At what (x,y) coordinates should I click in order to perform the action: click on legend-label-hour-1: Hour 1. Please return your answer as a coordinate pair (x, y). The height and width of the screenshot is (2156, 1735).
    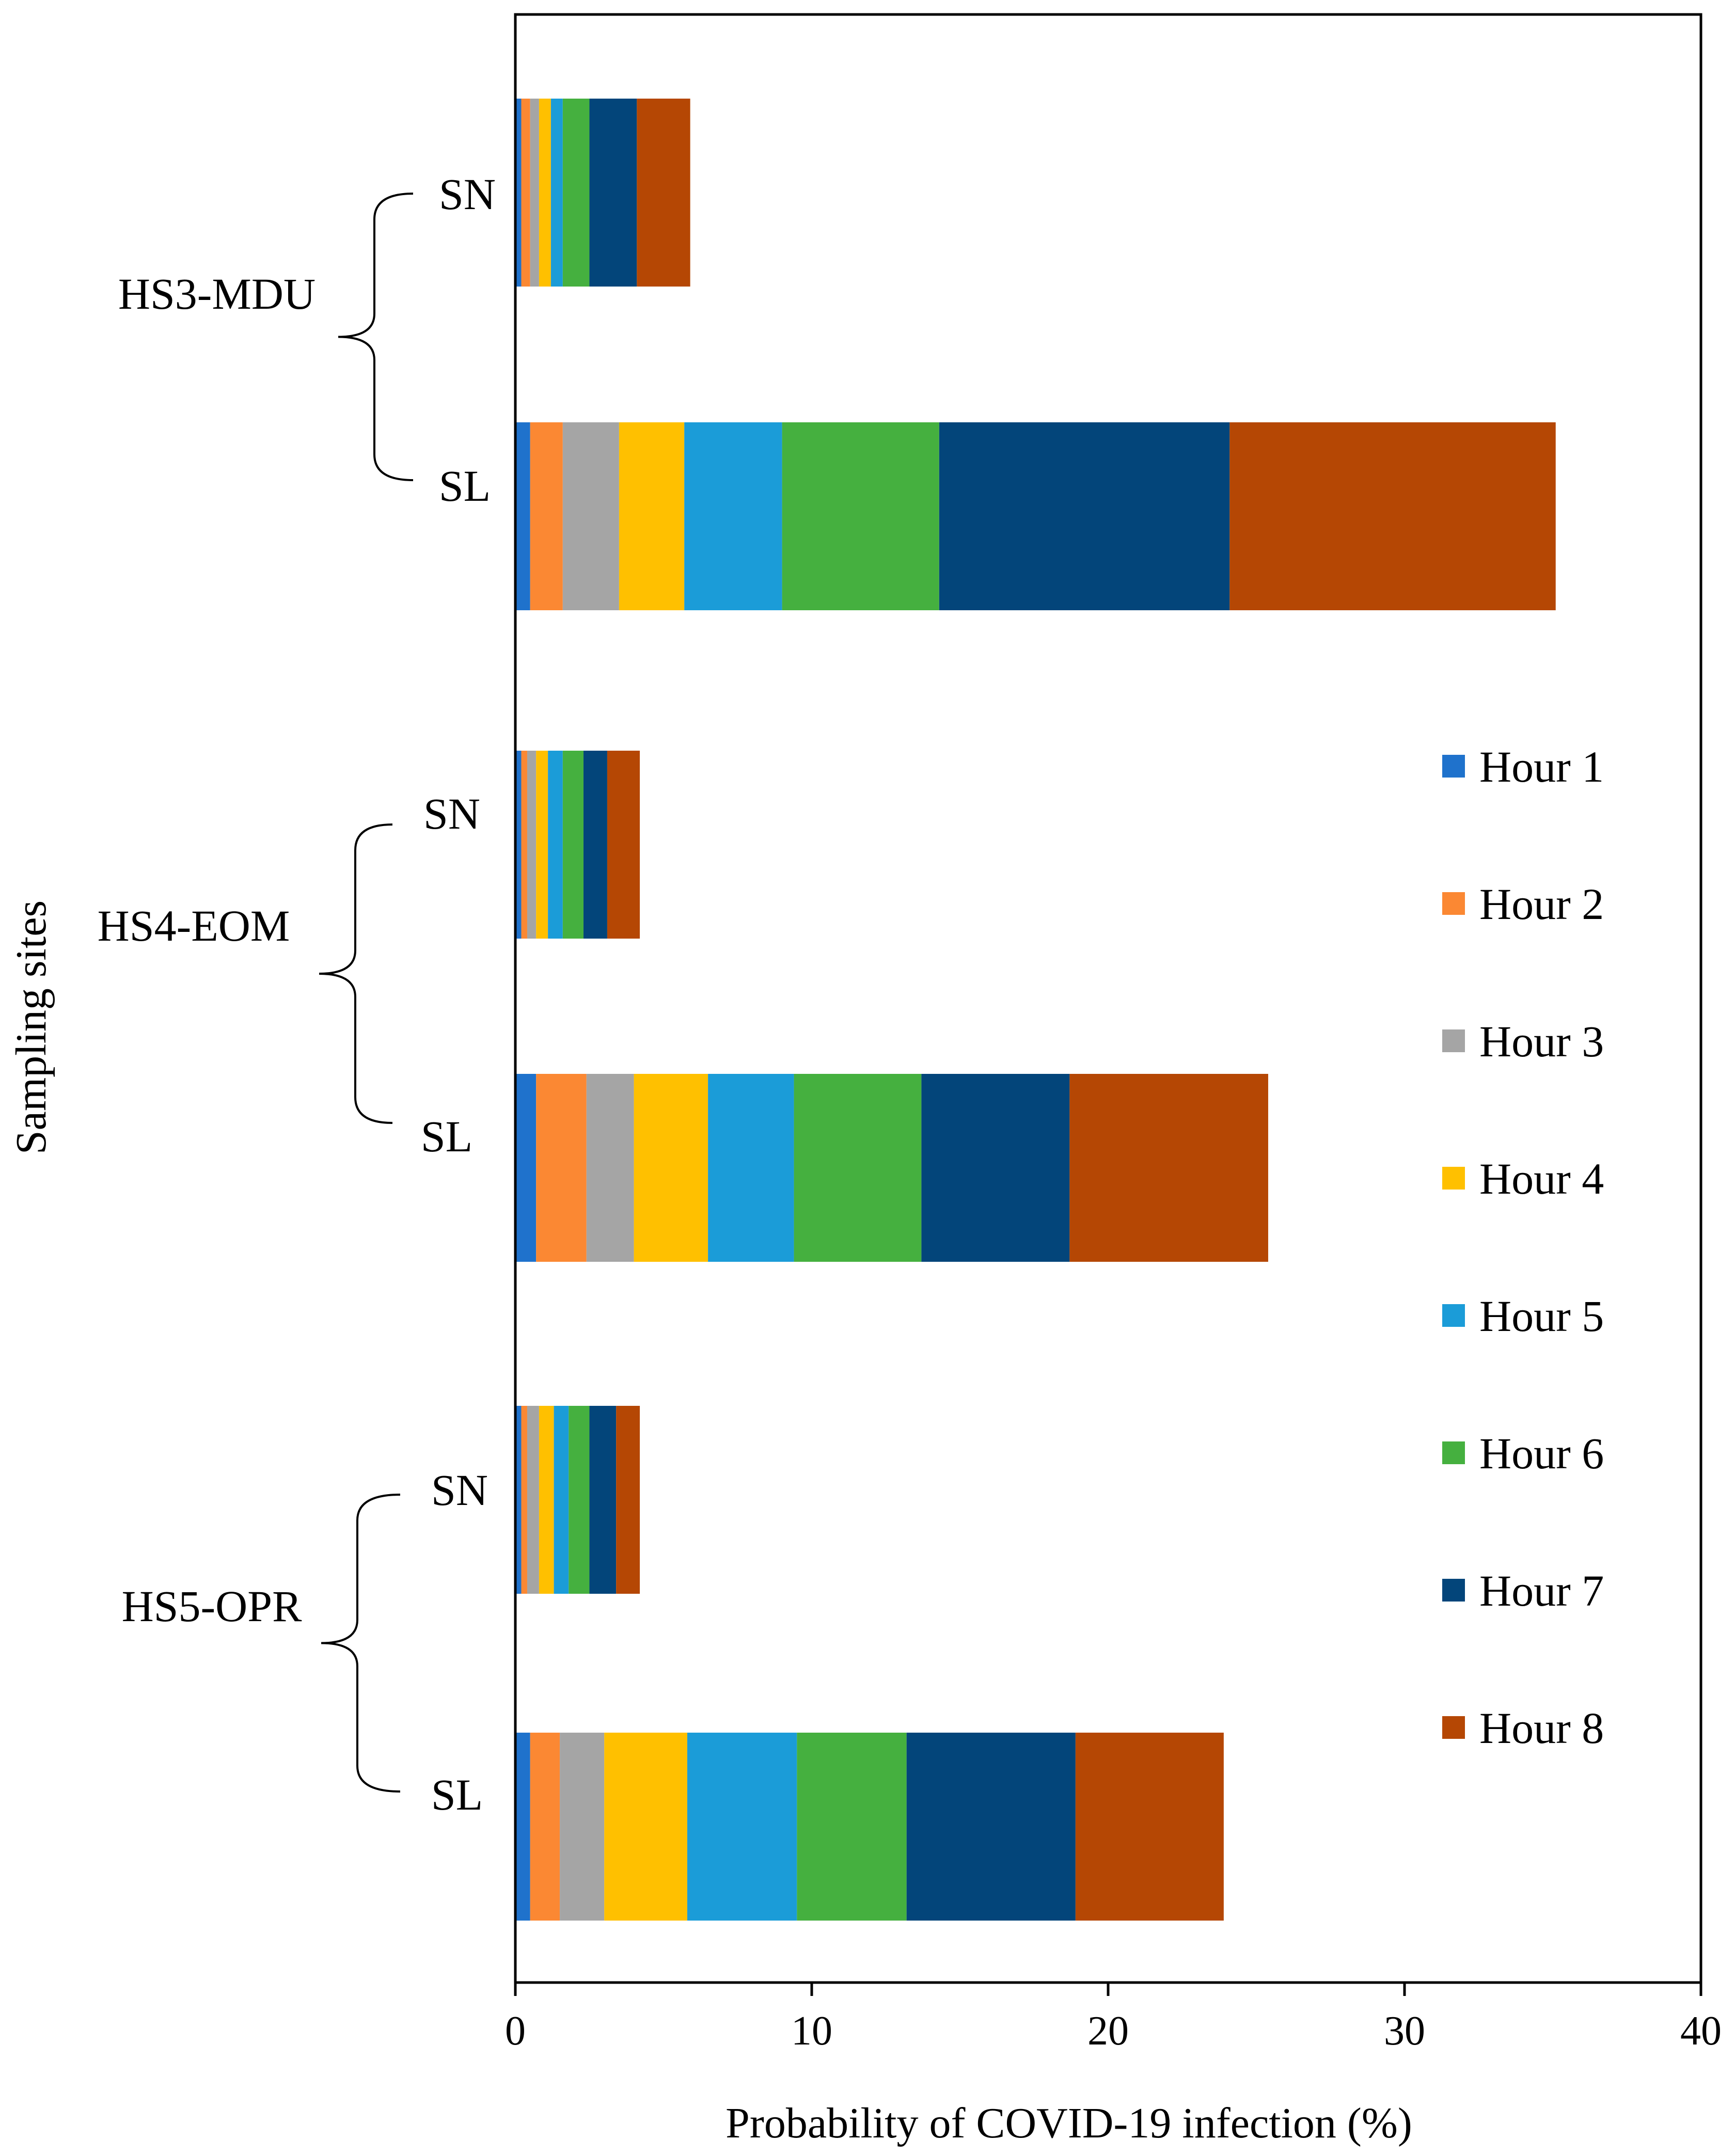
    Looking at the image, I should click on (1542, 767).